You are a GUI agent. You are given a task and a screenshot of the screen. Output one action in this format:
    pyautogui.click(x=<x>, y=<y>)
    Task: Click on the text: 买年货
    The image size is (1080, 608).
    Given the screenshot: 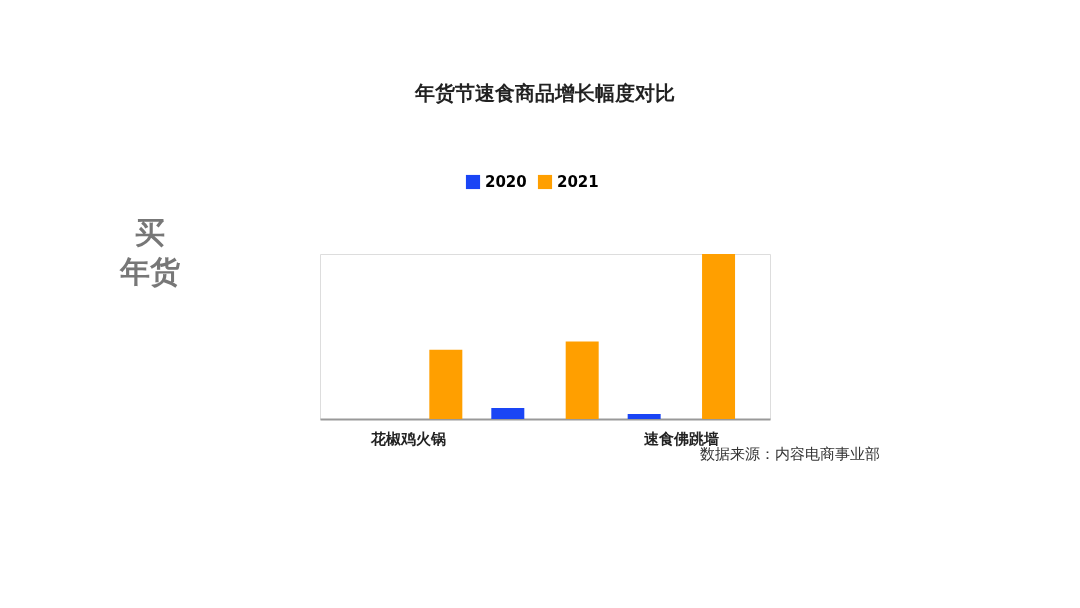 What is the action you would take?
    pyautogui.click(x=149, y=252)
    